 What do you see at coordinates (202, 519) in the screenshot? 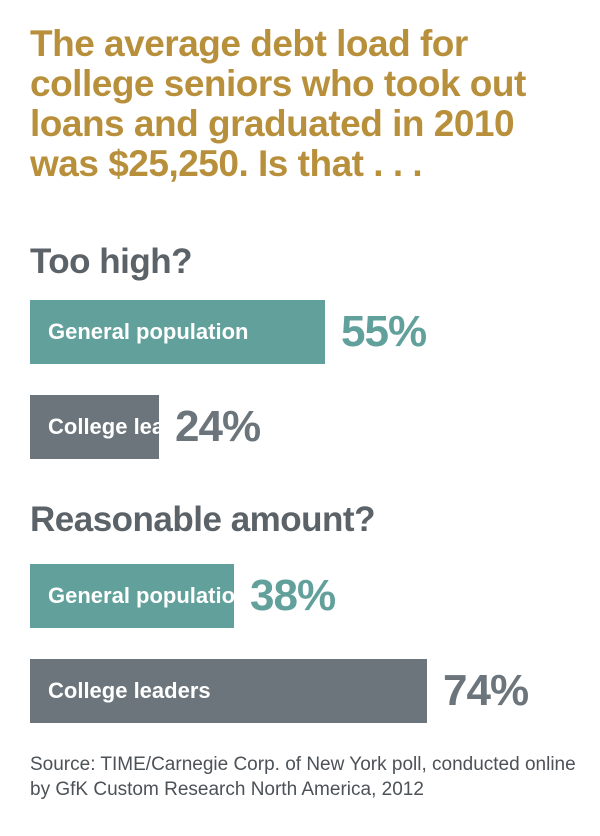
I see `section-question: Reasonable amount?` at bounding box center [202, 519].